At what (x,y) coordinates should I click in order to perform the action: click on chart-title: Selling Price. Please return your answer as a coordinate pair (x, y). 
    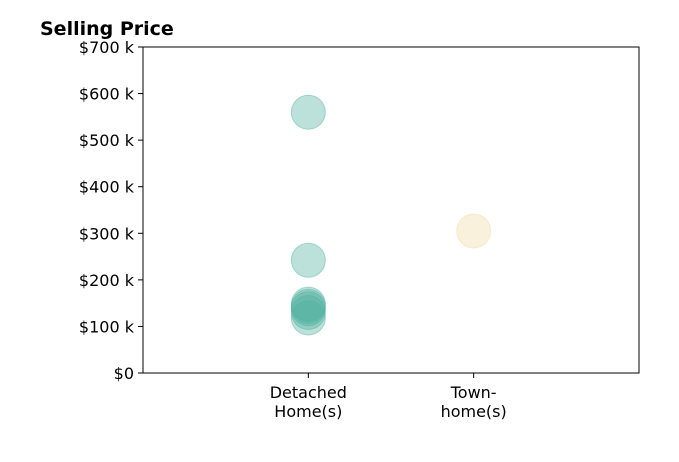
    Looking at the image, I should click on (107, 29).